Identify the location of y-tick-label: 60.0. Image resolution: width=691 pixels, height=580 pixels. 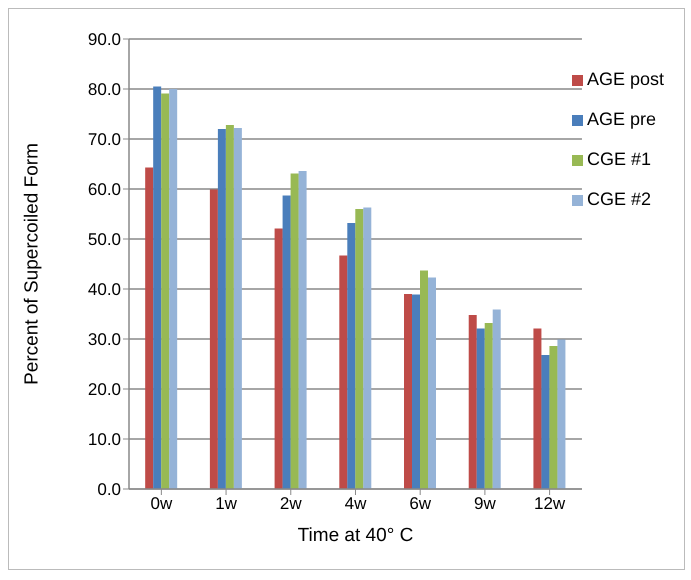
(104, 190).